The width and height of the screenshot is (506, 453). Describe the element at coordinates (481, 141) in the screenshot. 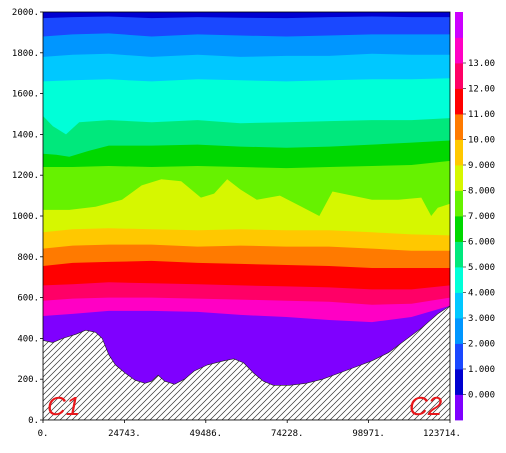

I see `colorbar-label: 10.00` at that location.